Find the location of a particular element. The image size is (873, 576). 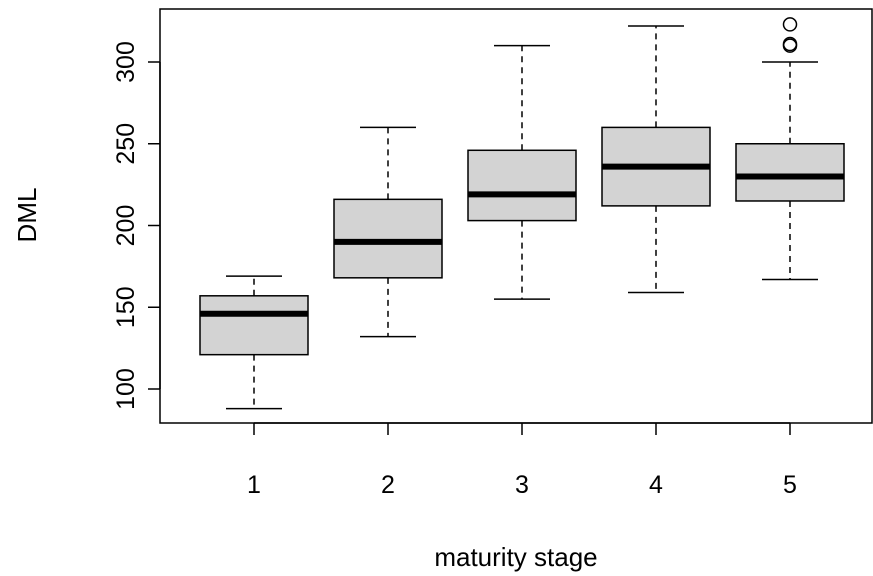

y-axis: 100 150 200 250 300 is located at coordinates (136, 225).